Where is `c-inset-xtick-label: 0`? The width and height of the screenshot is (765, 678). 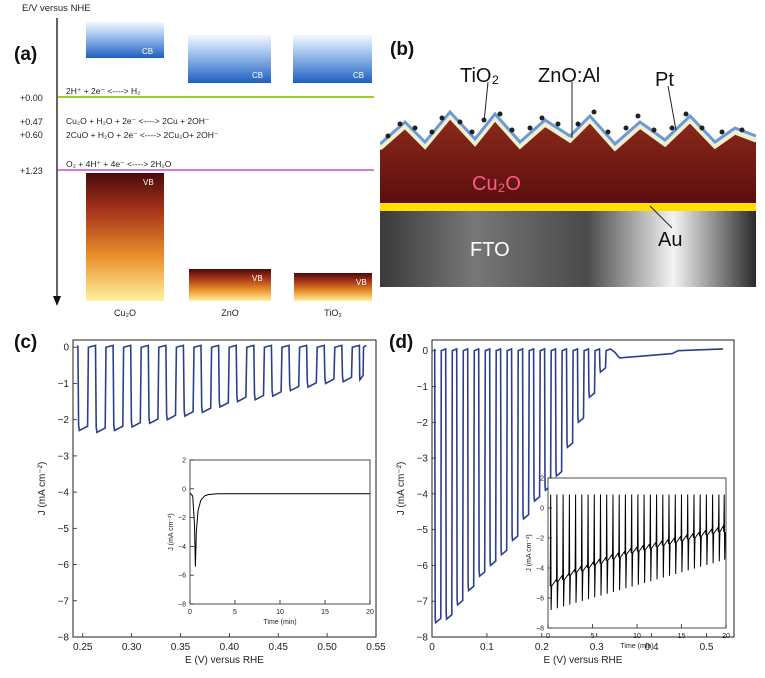
c-inset-xtick-label: 0 is located at coordinates (190, 612).